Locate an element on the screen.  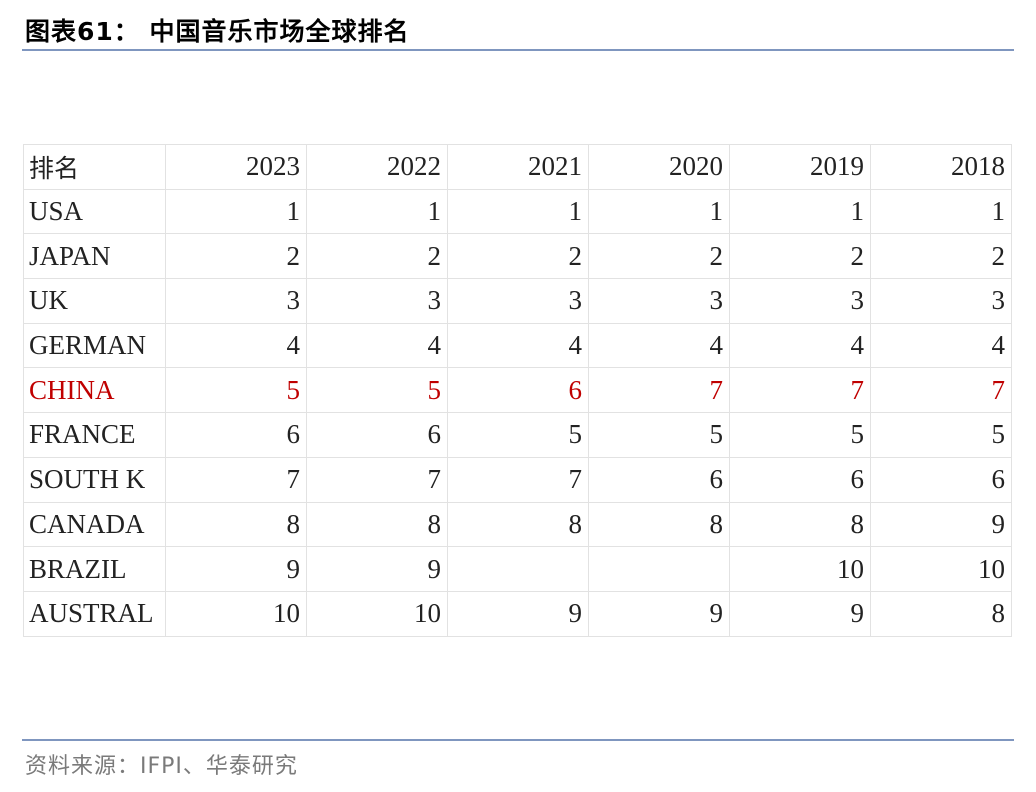
country-cell: FRANCE is located at coordinates (94, 435).